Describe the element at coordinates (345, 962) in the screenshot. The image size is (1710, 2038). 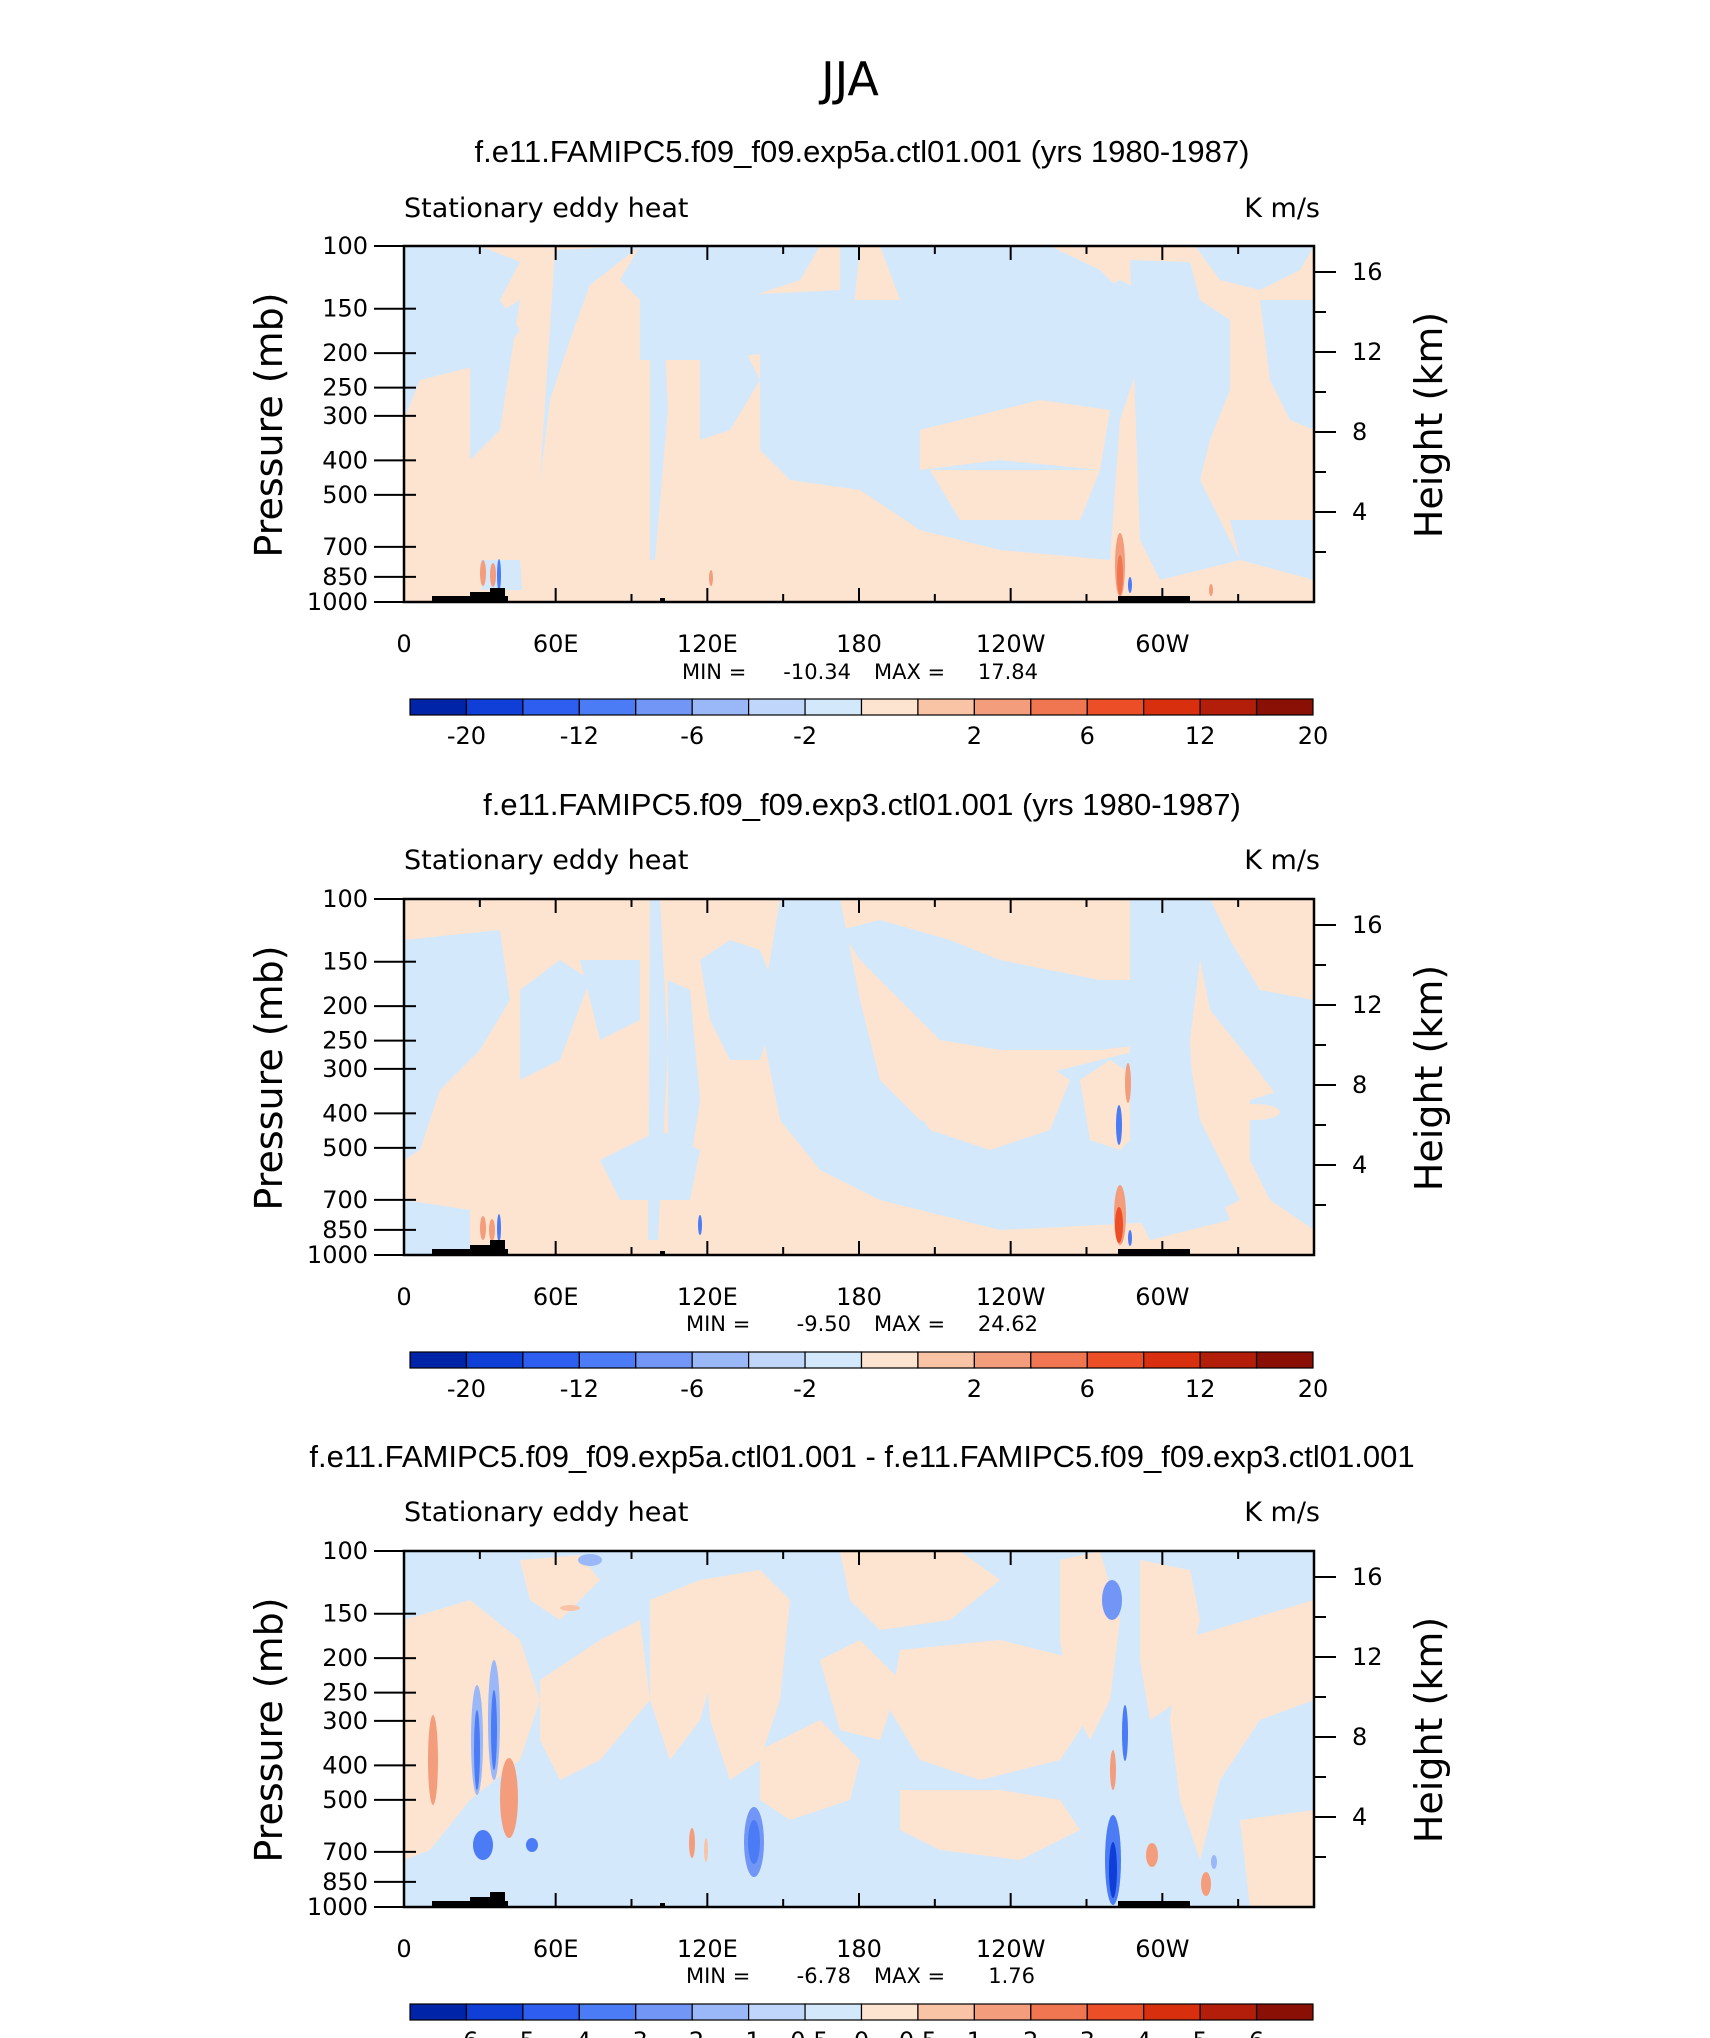
I see `y-tick-label: 150` at that location.